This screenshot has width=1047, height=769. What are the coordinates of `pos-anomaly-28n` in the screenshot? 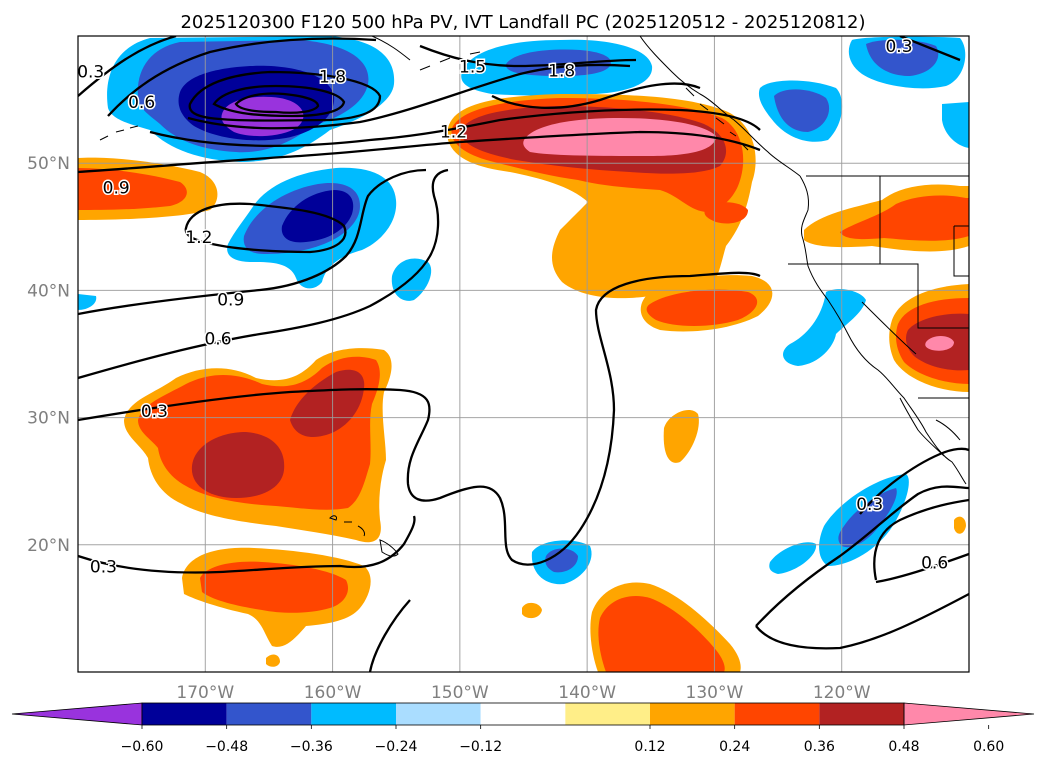 It's located at (681, 436).